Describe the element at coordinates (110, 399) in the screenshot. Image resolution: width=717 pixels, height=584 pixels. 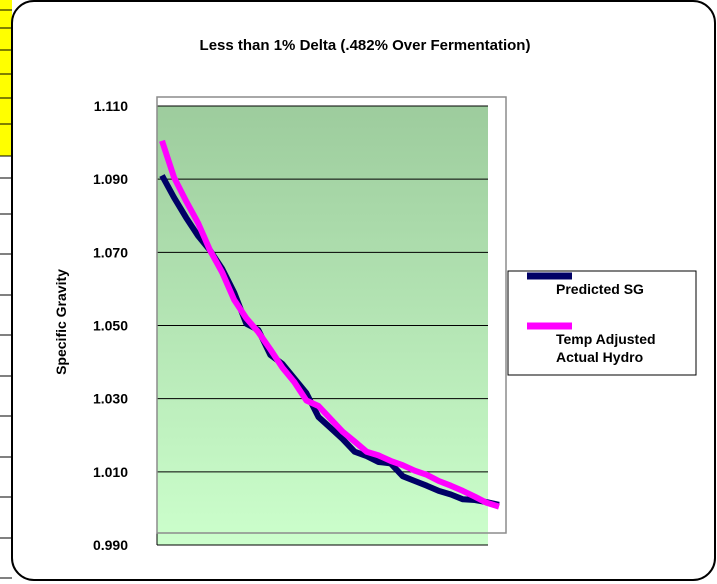
I see `y-tick-label: 1.030` at that location.